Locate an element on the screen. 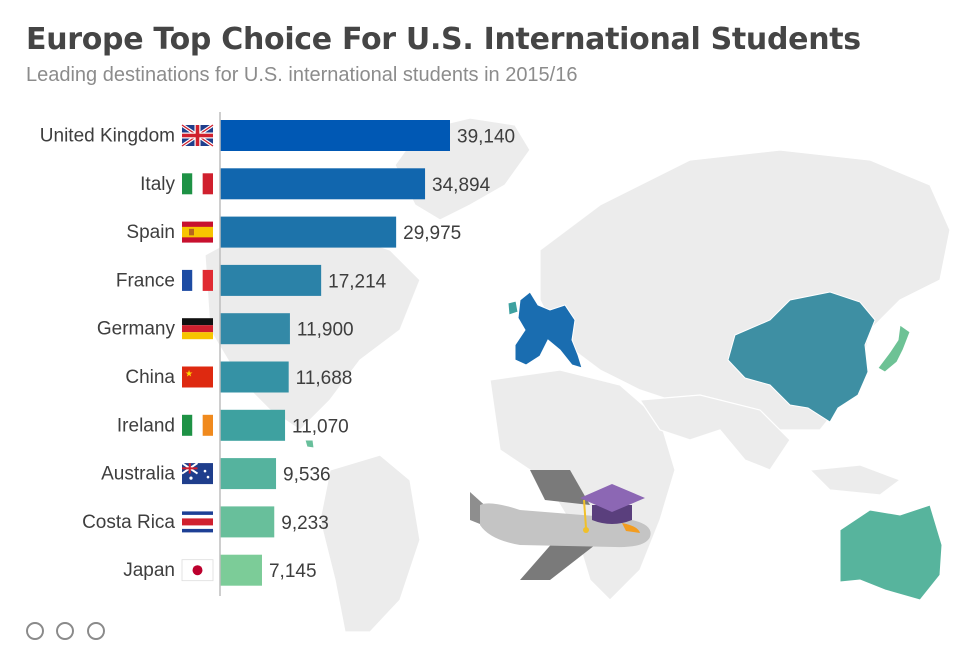 Image resolution: width=959 pixels, height=645 pixels. value-label-china: 11,688 is located at coordinates (324, 378).